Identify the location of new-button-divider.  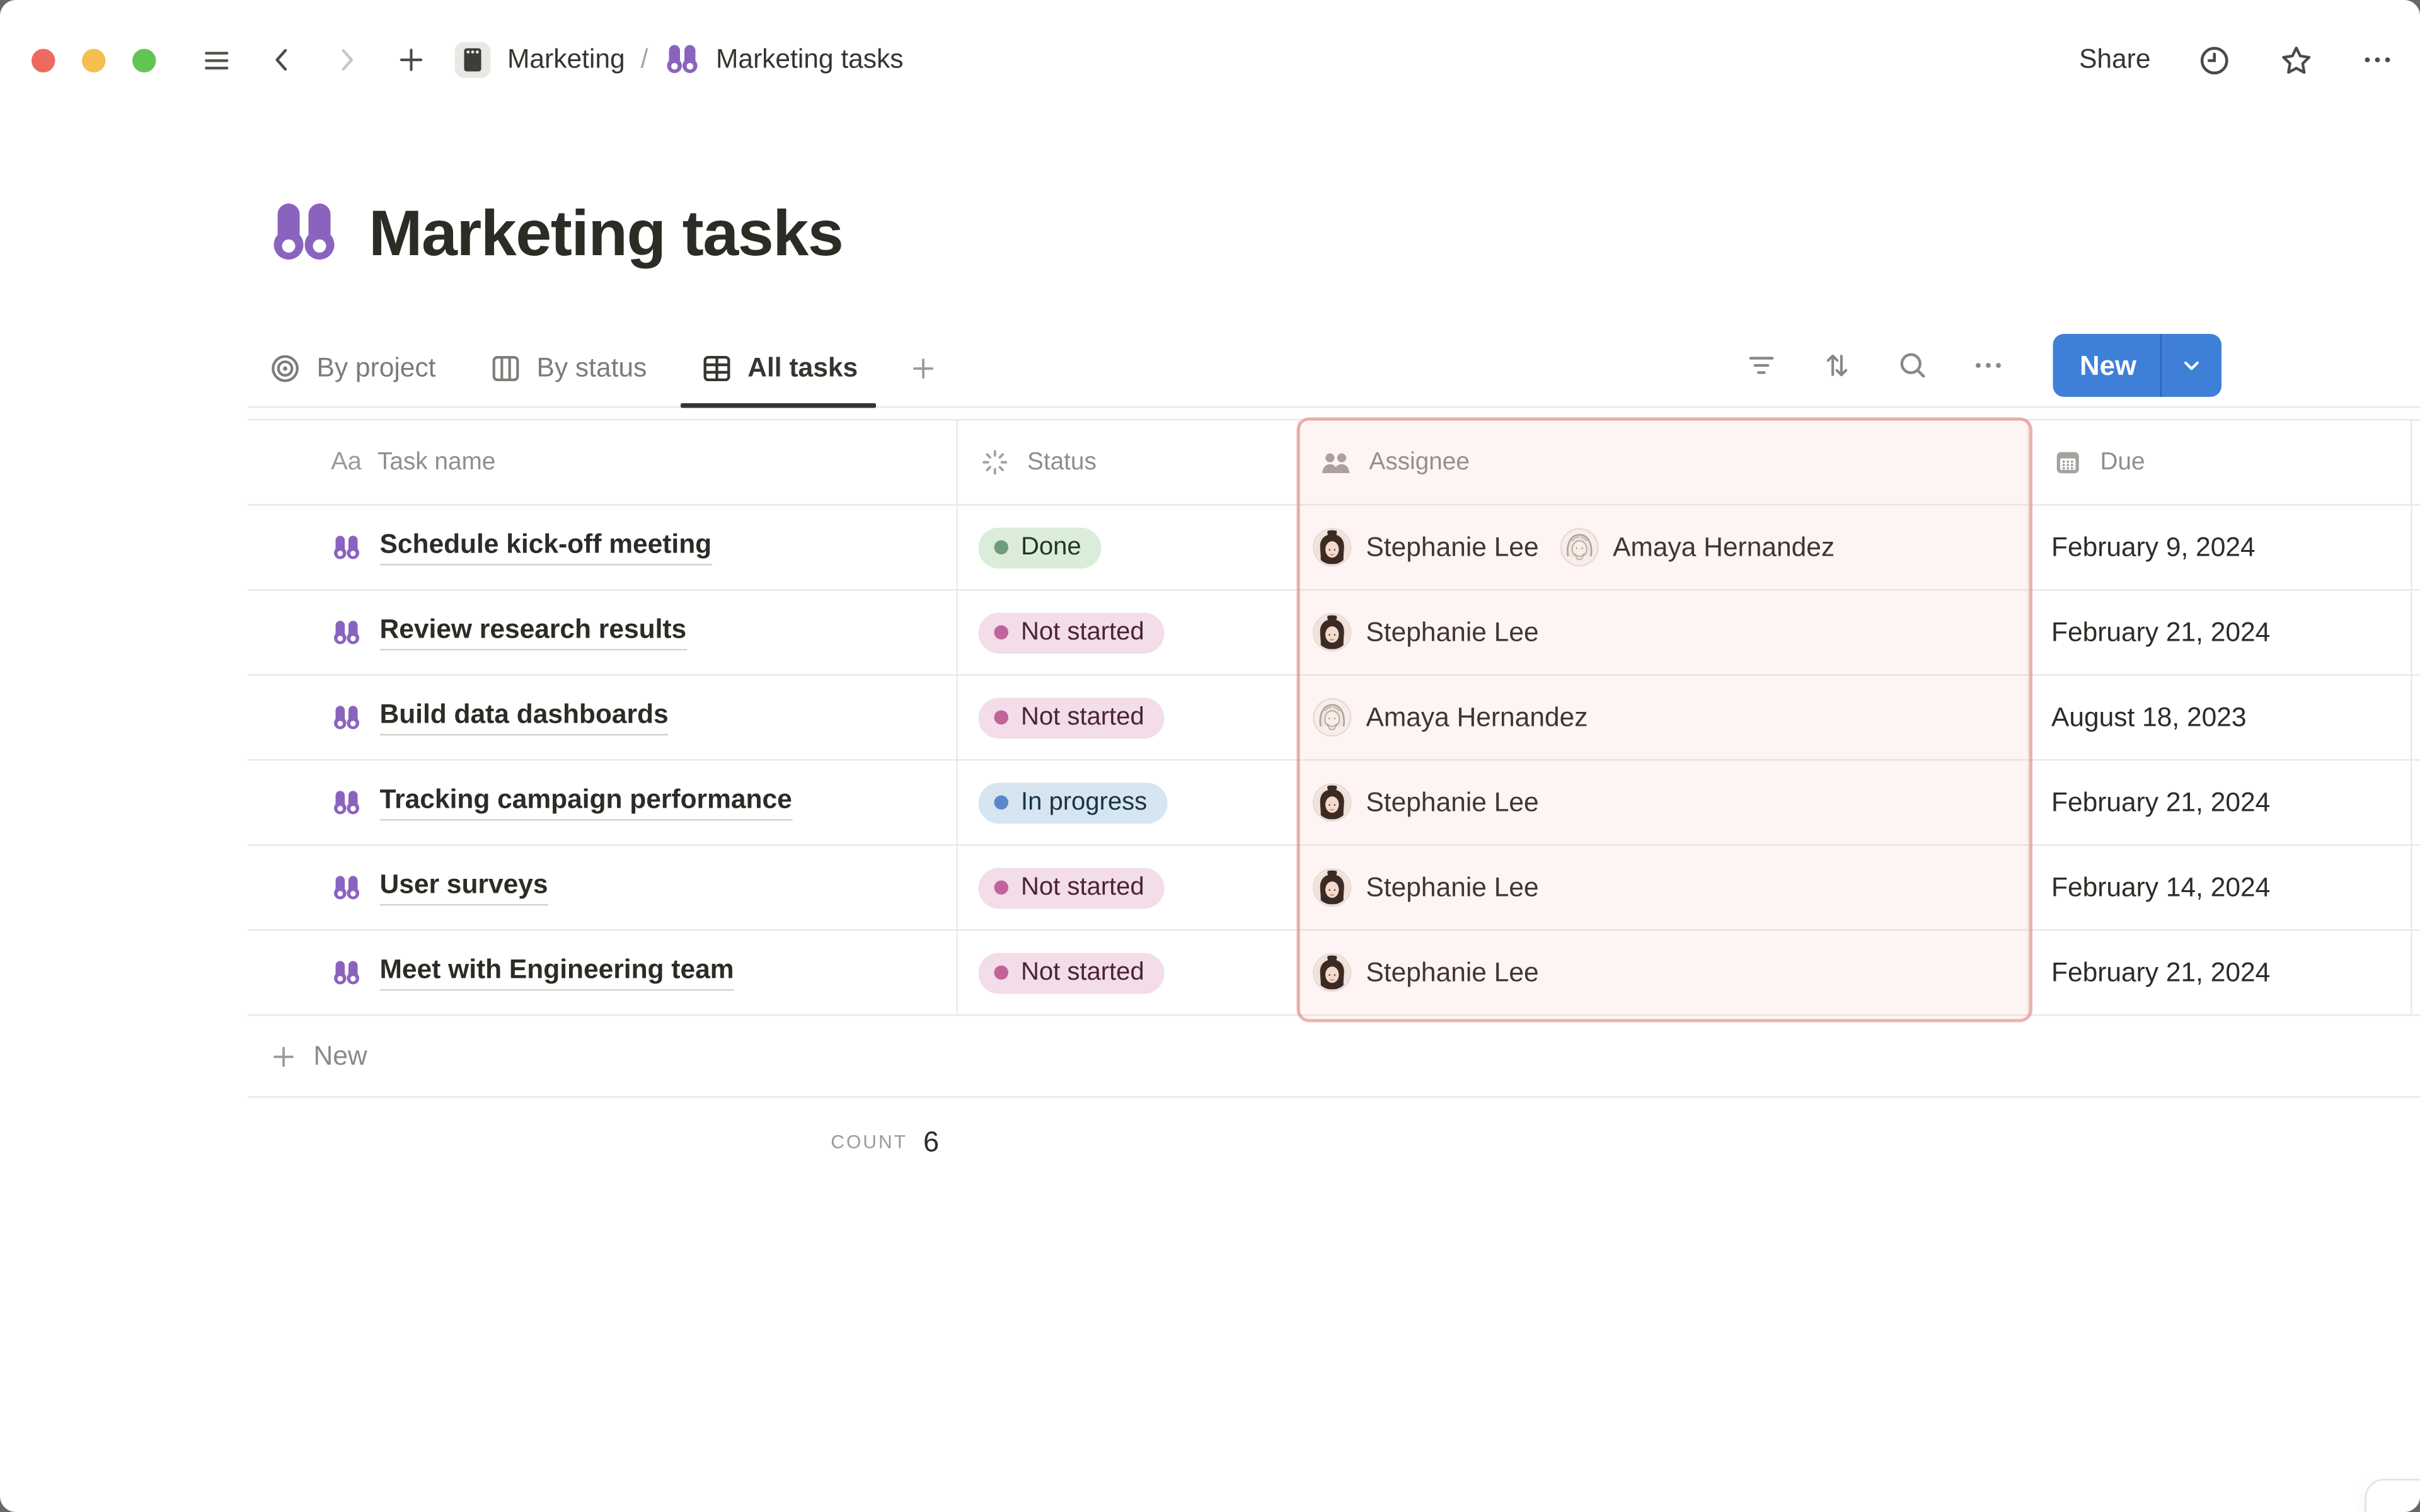
(2161, 365).